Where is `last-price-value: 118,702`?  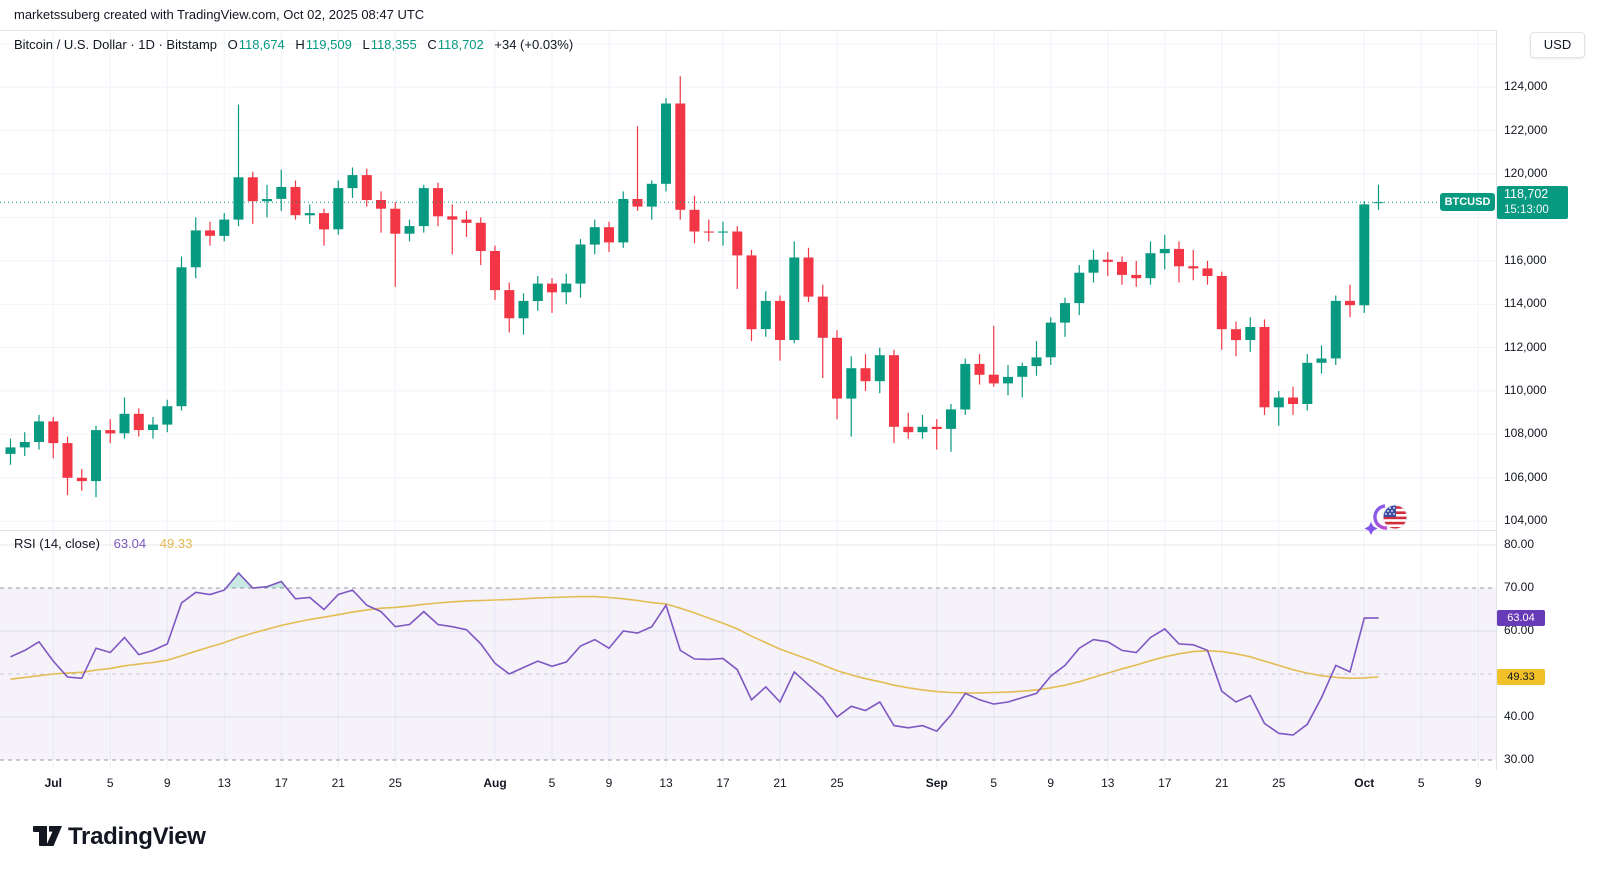
last-price-value: 118,702 is located at coordinates (1526, 194).